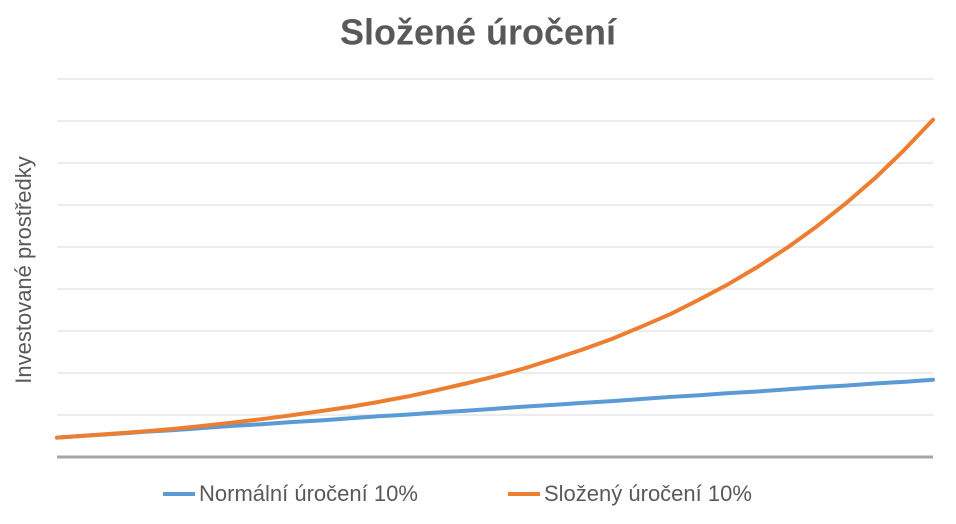 The width and height of the screenshot is (956, 524). What do you see at coordinates (495, 408) in the screenshot?
I see `series-line` at bounding box center [495, 408].